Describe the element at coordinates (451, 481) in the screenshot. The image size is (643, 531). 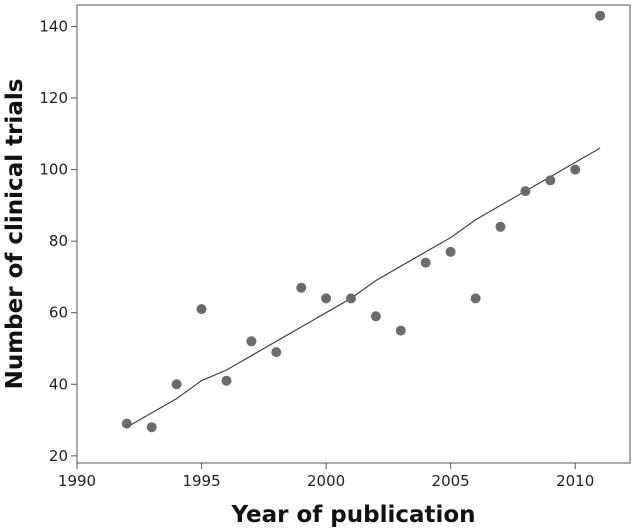
I see `x-tick-label: 2005` at that location.